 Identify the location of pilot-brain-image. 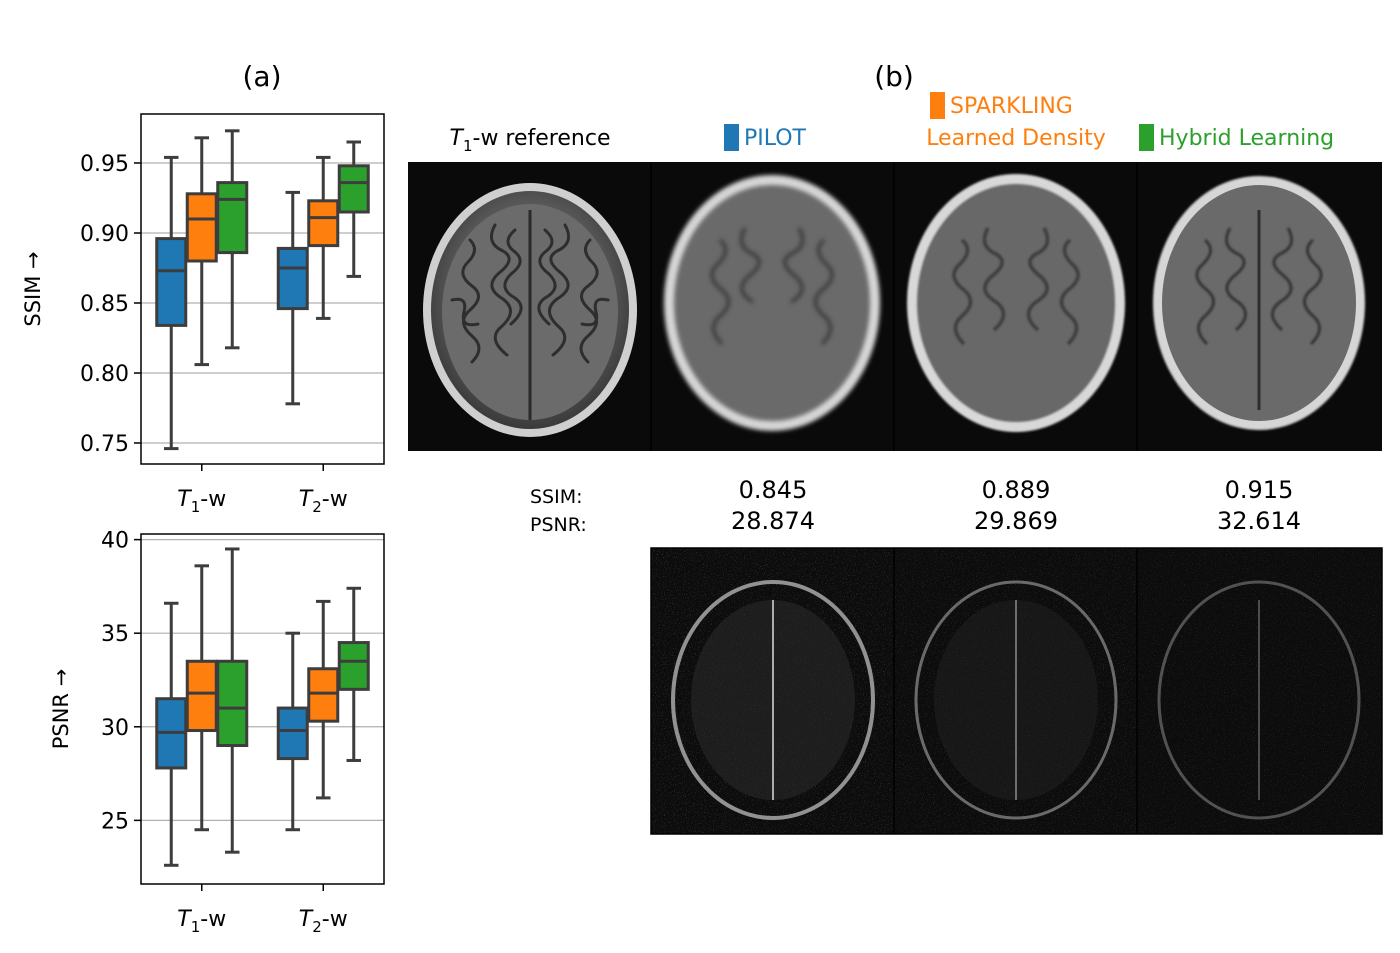
(772, 303).